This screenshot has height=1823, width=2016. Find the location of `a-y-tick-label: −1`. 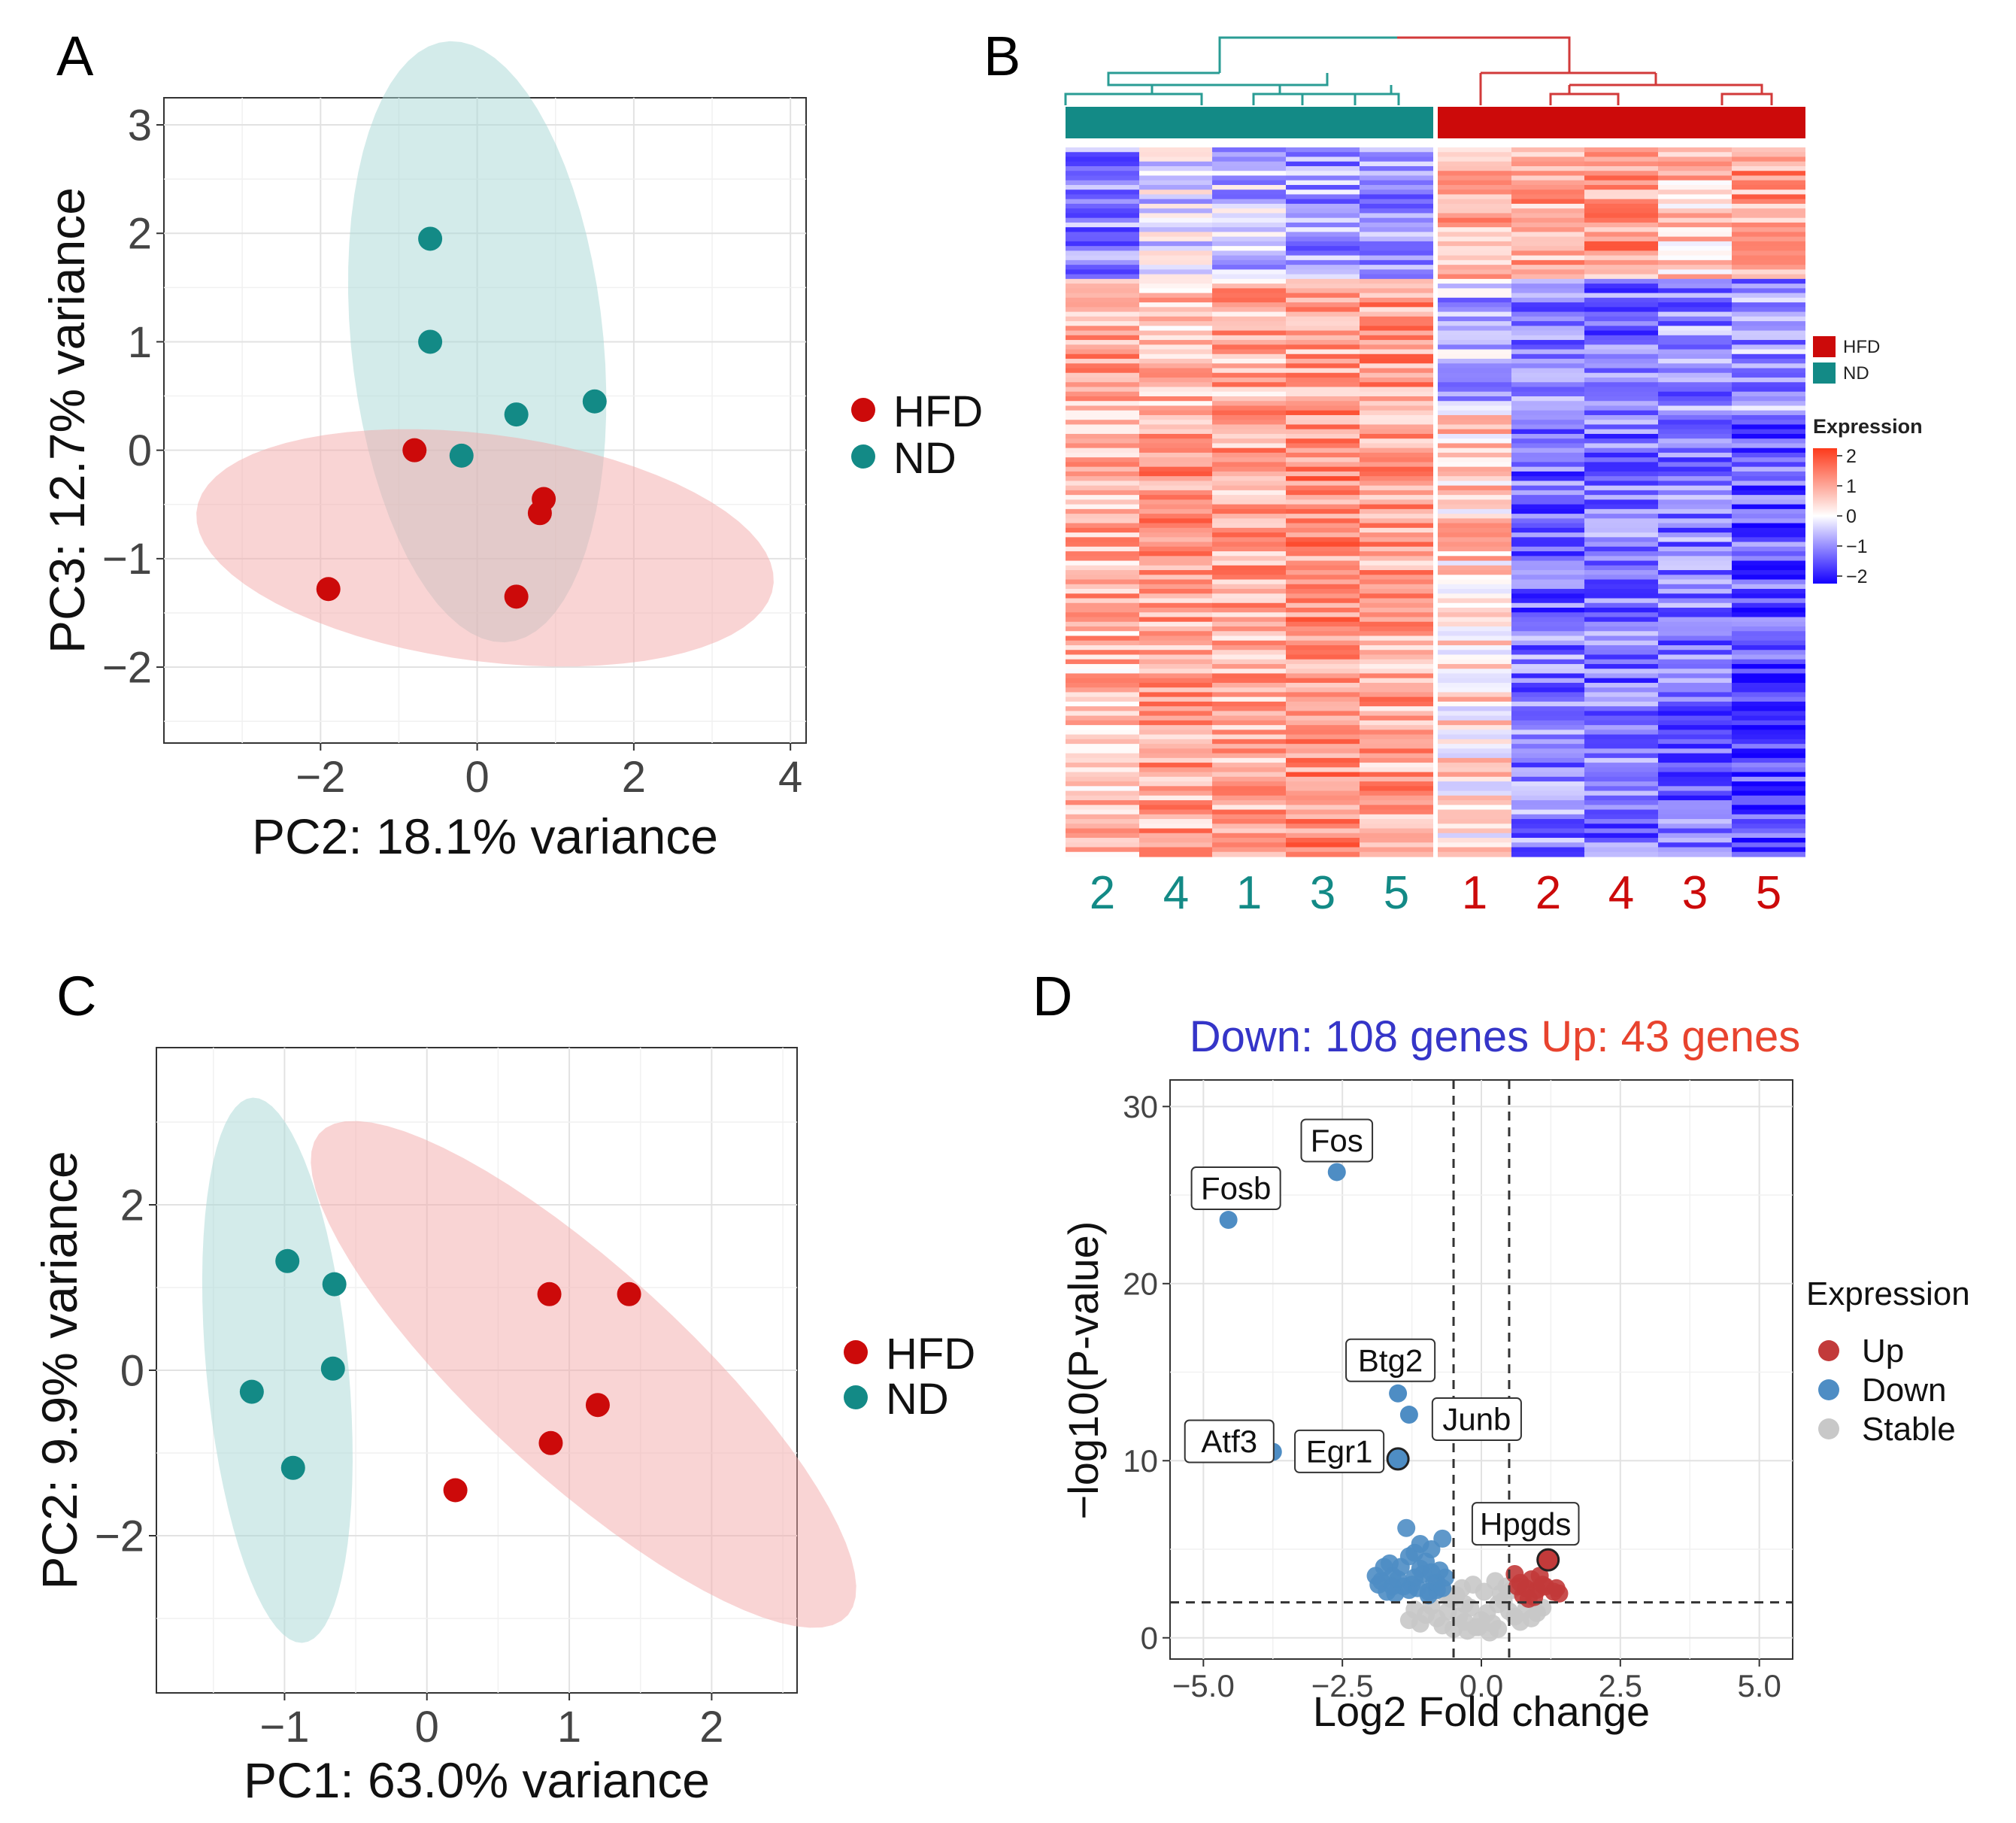

a-y-tick-label: −1 is located at coordinates (127, 560).